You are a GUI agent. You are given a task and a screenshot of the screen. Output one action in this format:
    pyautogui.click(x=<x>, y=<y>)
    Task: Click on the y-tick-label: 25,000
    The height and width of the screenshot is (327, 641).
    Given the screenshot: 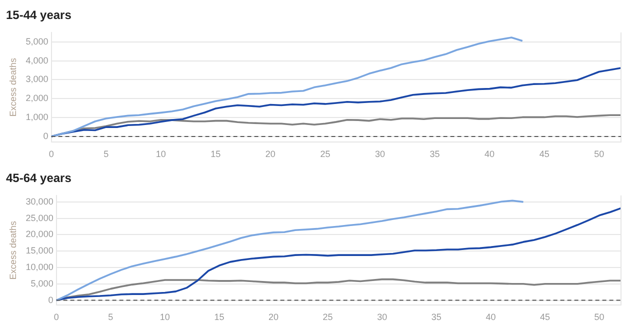 What is the action you would take?
    pyautogui.click(x=40, y=217)
    